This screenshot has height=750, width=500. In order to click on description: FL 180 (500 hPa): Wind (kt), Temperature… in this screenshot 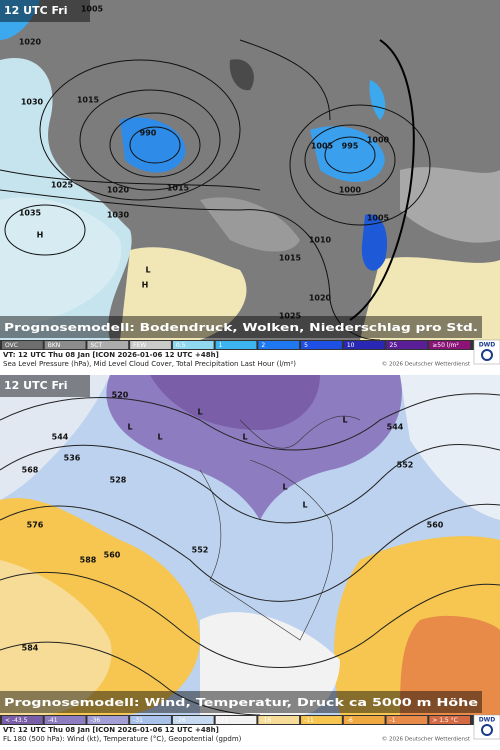, I will do `click(122, 739)`.